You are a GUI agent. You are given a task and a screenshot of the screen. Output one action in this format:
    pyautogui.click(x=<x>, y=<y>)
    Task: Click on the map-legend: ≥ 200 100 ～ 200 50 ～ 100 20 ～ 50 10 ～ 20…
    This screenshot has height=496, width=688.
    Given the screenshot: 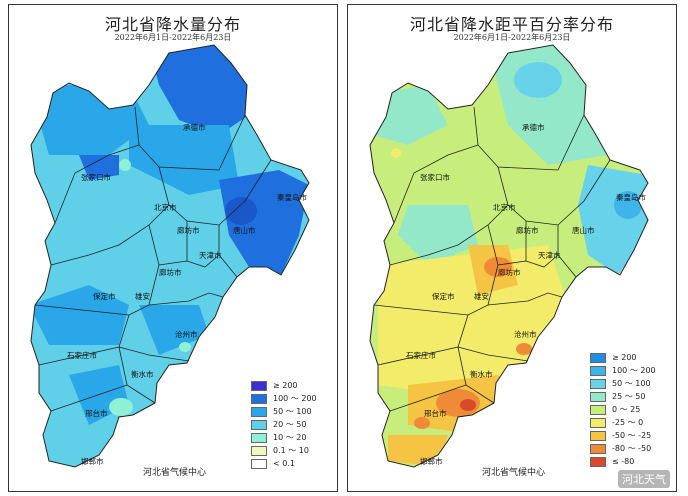 What is the action you would take?
    pyautogui.click(x=292, y=424)
    